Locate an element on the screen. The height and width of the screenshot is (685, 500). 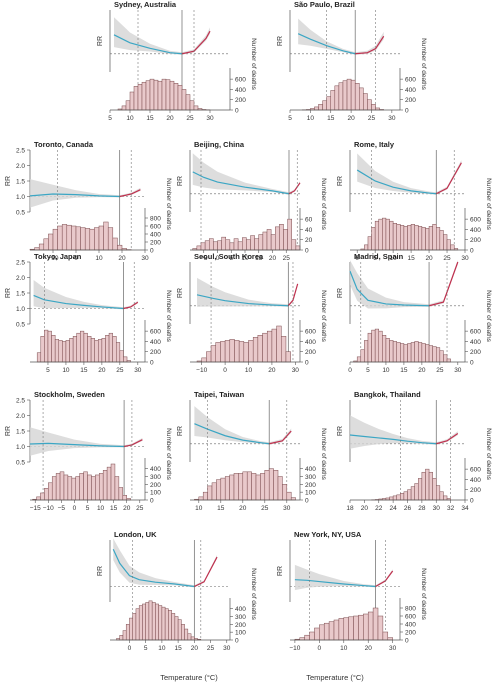
x-tick-label: 18 is located at coordinates (350, 508).